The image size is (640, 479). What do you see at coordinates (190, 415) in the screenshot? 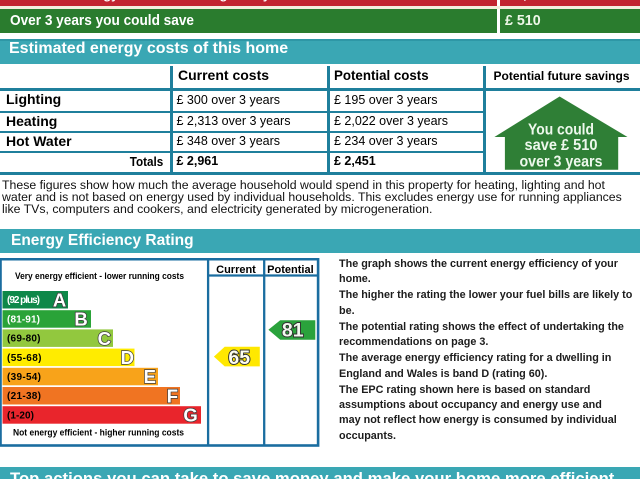
I see `svg-text: G` at bounding box center [190, 415].